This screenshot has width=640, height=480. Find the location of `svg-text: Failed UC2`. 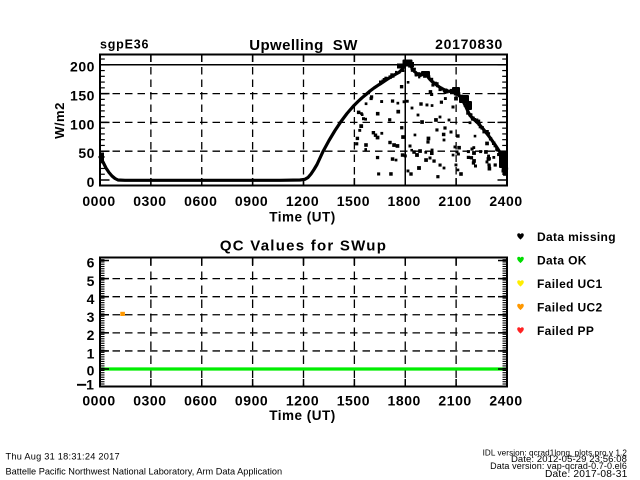

svg-text: Failed UC2 is located at coordinates (570, 308).